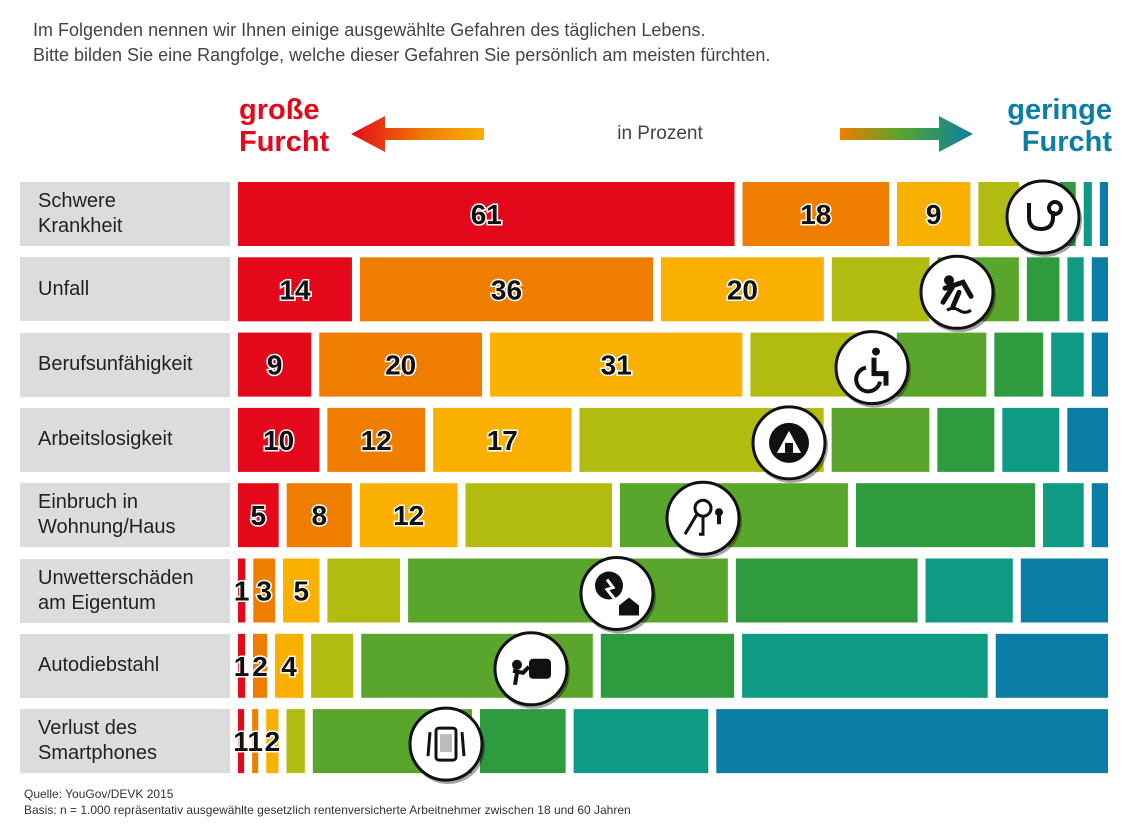 This screenshot has height=833, width=1140. What do you see at coordinates (1055, 208) in the screenshot?
I see `icon-dot` at bounding box center [1055, 208].